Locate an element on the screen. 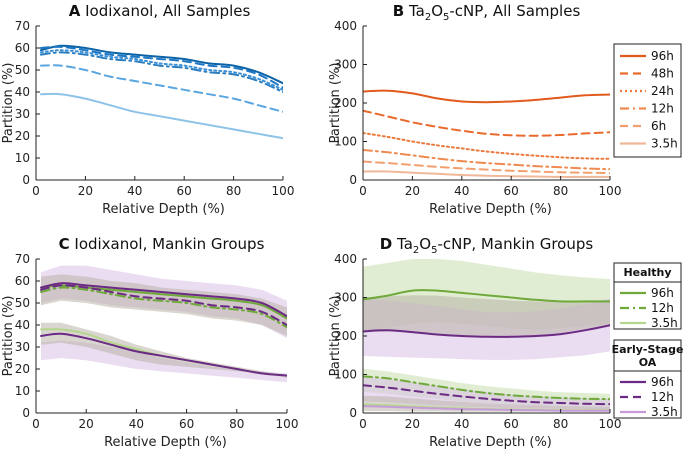  panel-letter: B is located at coordinates (398, 11).